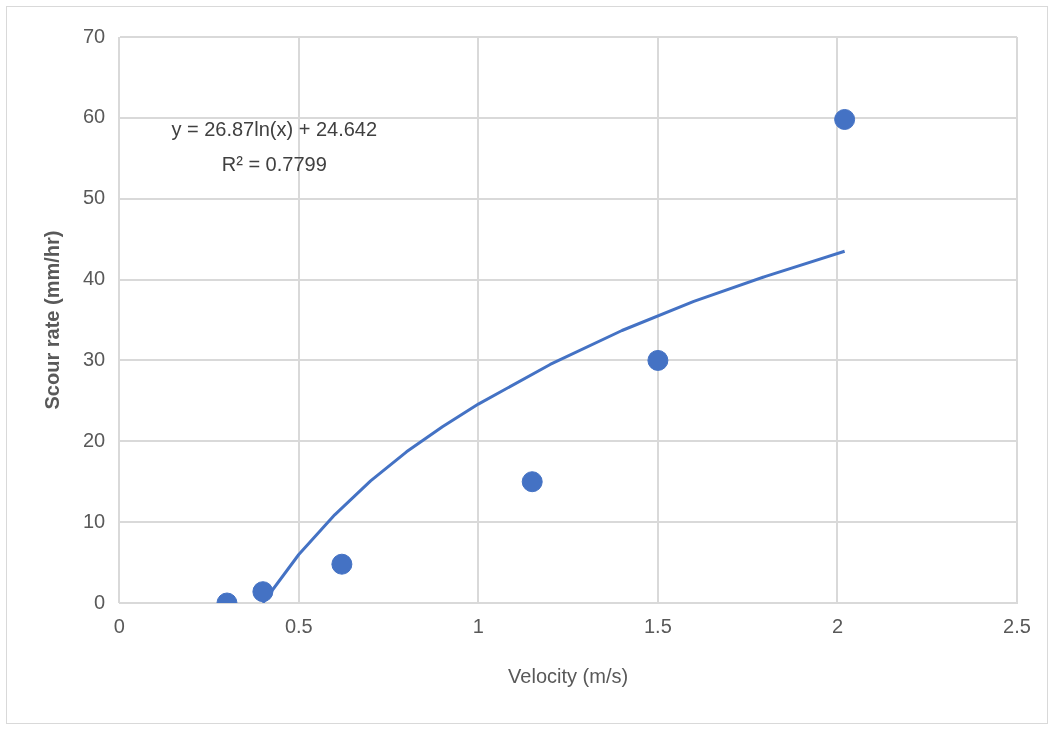  What do you see at coordinates (274, 163) in the screenshot?
I see `annotation: R² = 0.7799` at bounding box center [274, 163].